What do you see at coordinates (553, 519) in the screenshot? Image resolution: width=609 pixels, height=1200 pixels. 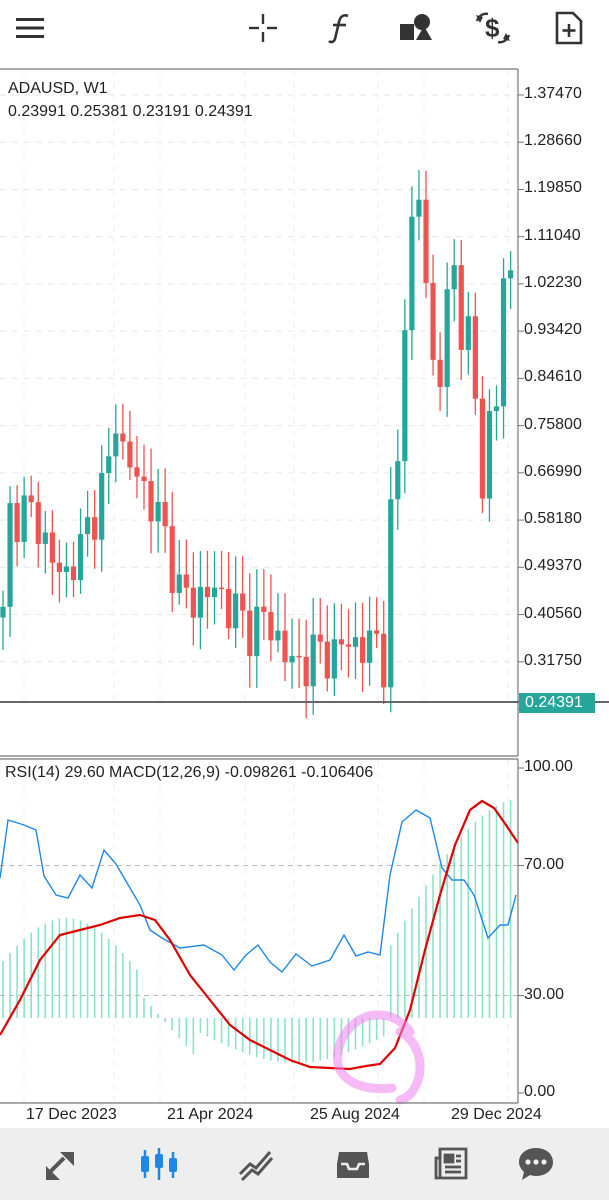 I see `price-tick-label: 0.58180` at bounding box center [553, 519].